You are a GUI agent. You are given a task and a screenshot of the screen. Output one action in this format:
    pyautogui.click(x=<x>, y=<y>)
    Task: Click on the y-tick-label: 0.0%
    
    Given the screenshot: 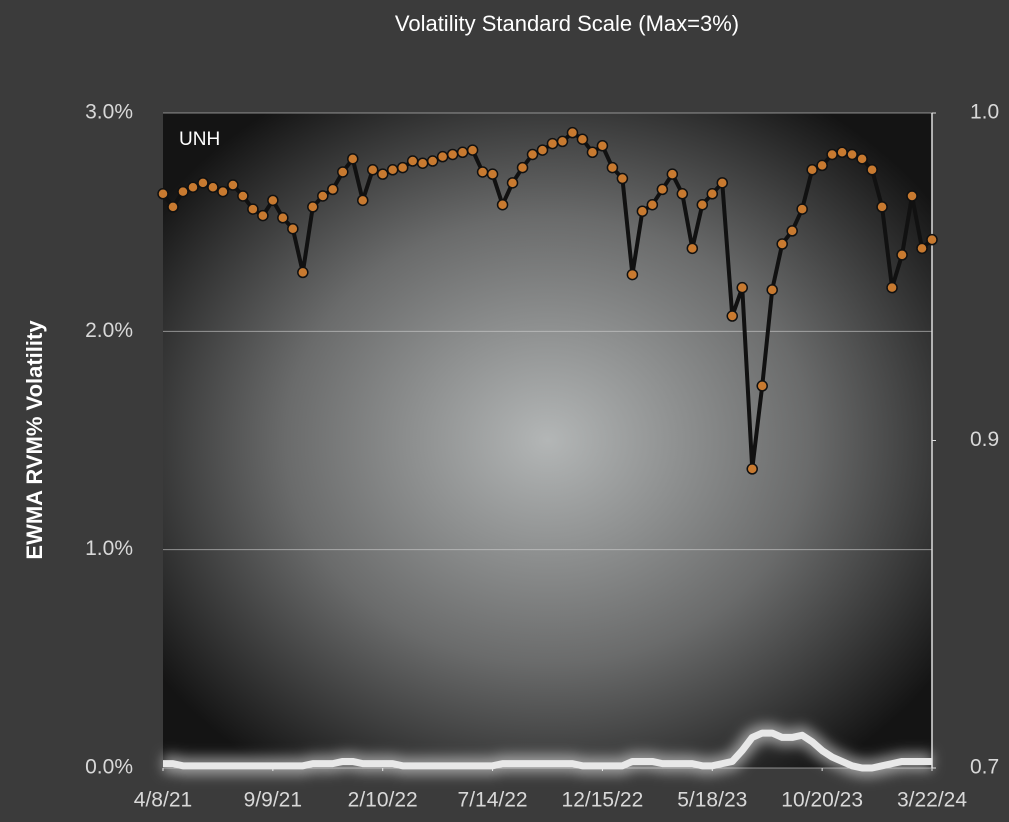 What is the action you would take?
    pyautogui.click(x=109, y=767)
    